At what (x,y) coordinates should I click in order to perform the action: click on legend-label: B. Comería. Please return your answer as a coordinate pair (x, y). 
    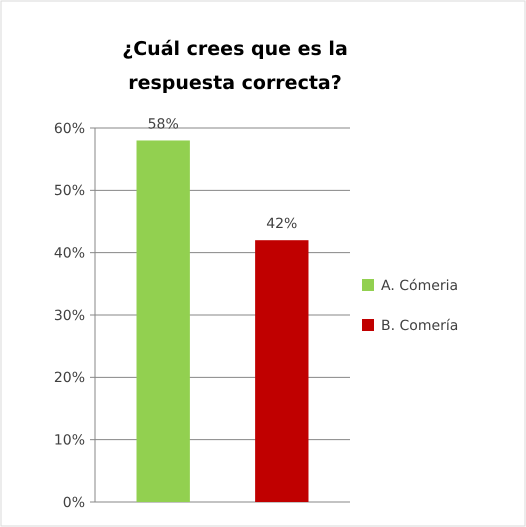
    Looking at the image, I should click on (419, 326).